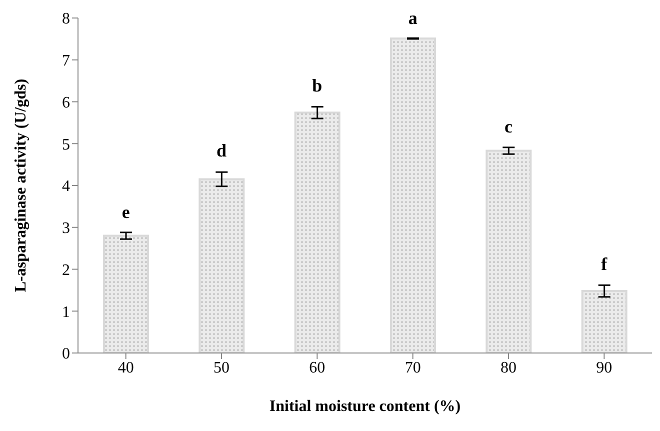 The height and width of the screenshot is (431, 660). Describe the element at coordinates (508, 367) in the screenshot. I see `x-tick-label: 80` at that location.